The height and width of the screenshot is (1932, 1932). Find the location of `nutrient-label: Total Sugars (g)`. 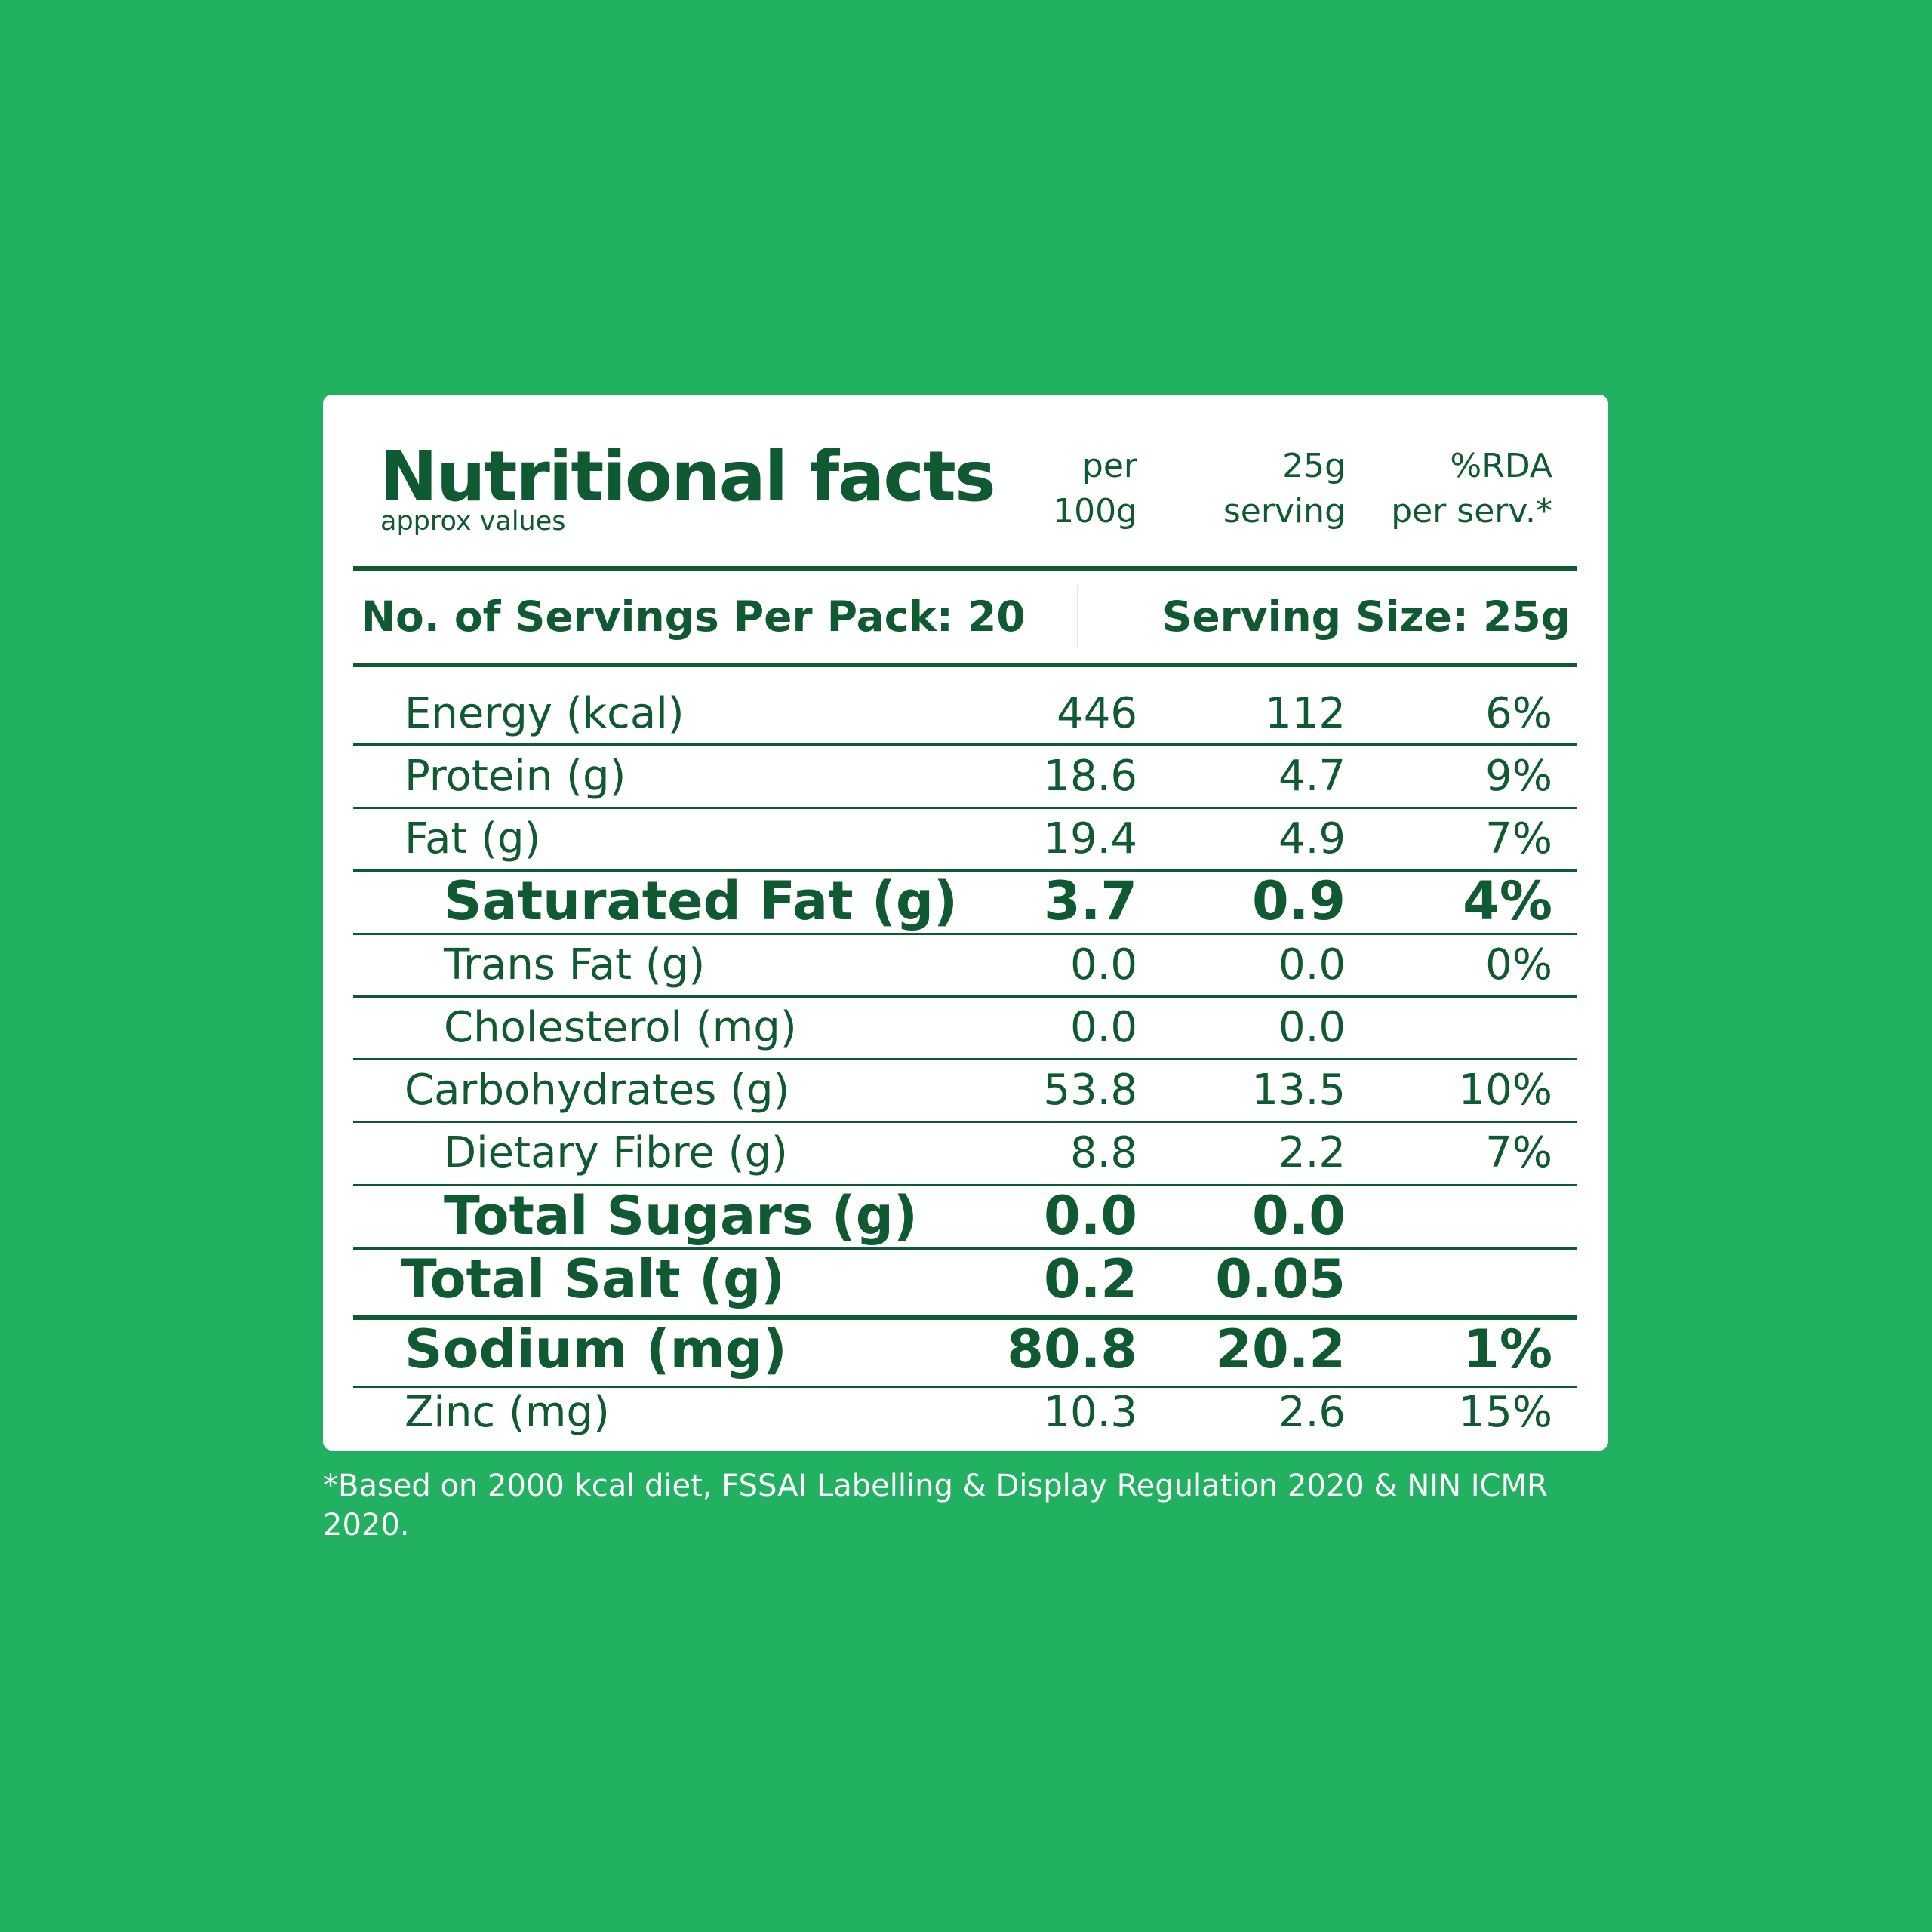

nutrient-label: Total Sugars (g) is located at coordinates (681, 1216).